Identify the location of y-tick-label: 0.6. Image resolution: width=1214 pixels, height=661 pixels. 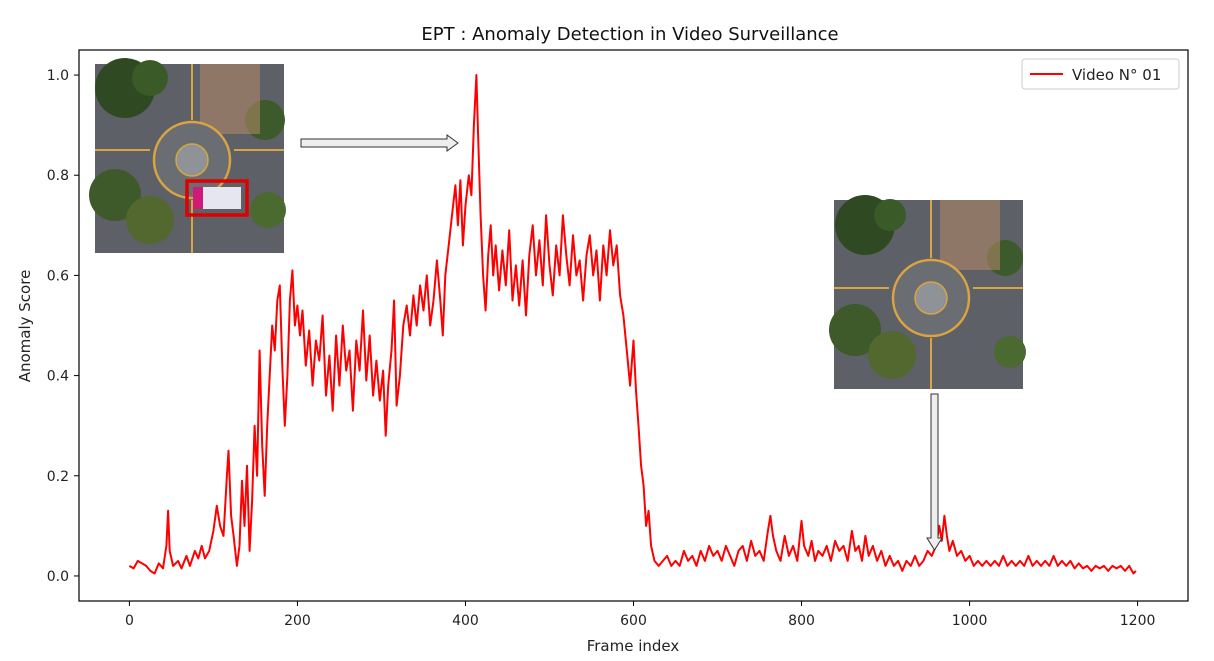
(58, 276).